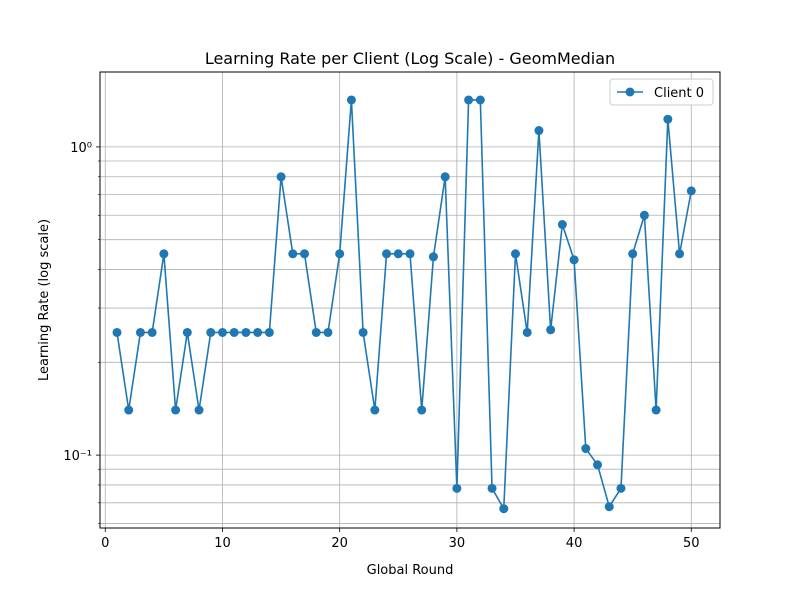 The width and height of the screenshot is (800, 604). I want to click on x-tick-label: 10, so click(222, 543).